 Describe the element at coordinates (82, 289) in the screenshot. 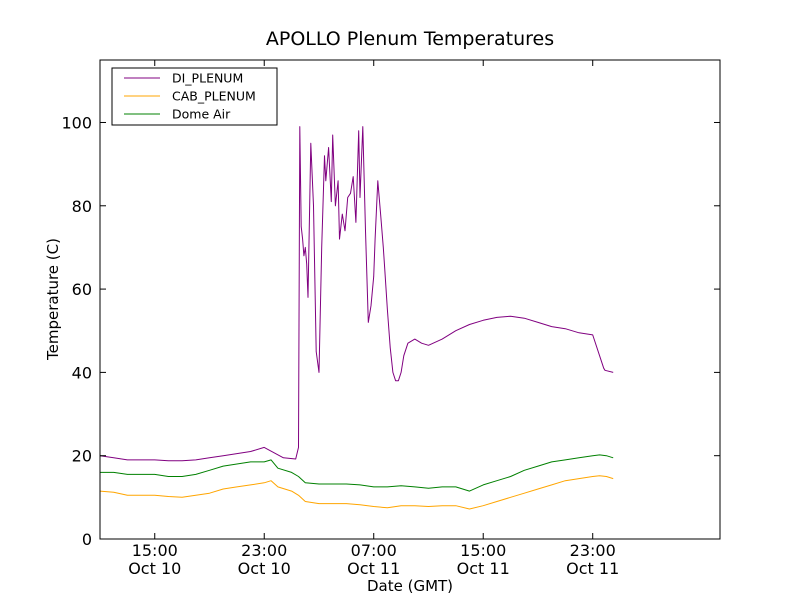

I see `y-tick-label: 60` at that location.